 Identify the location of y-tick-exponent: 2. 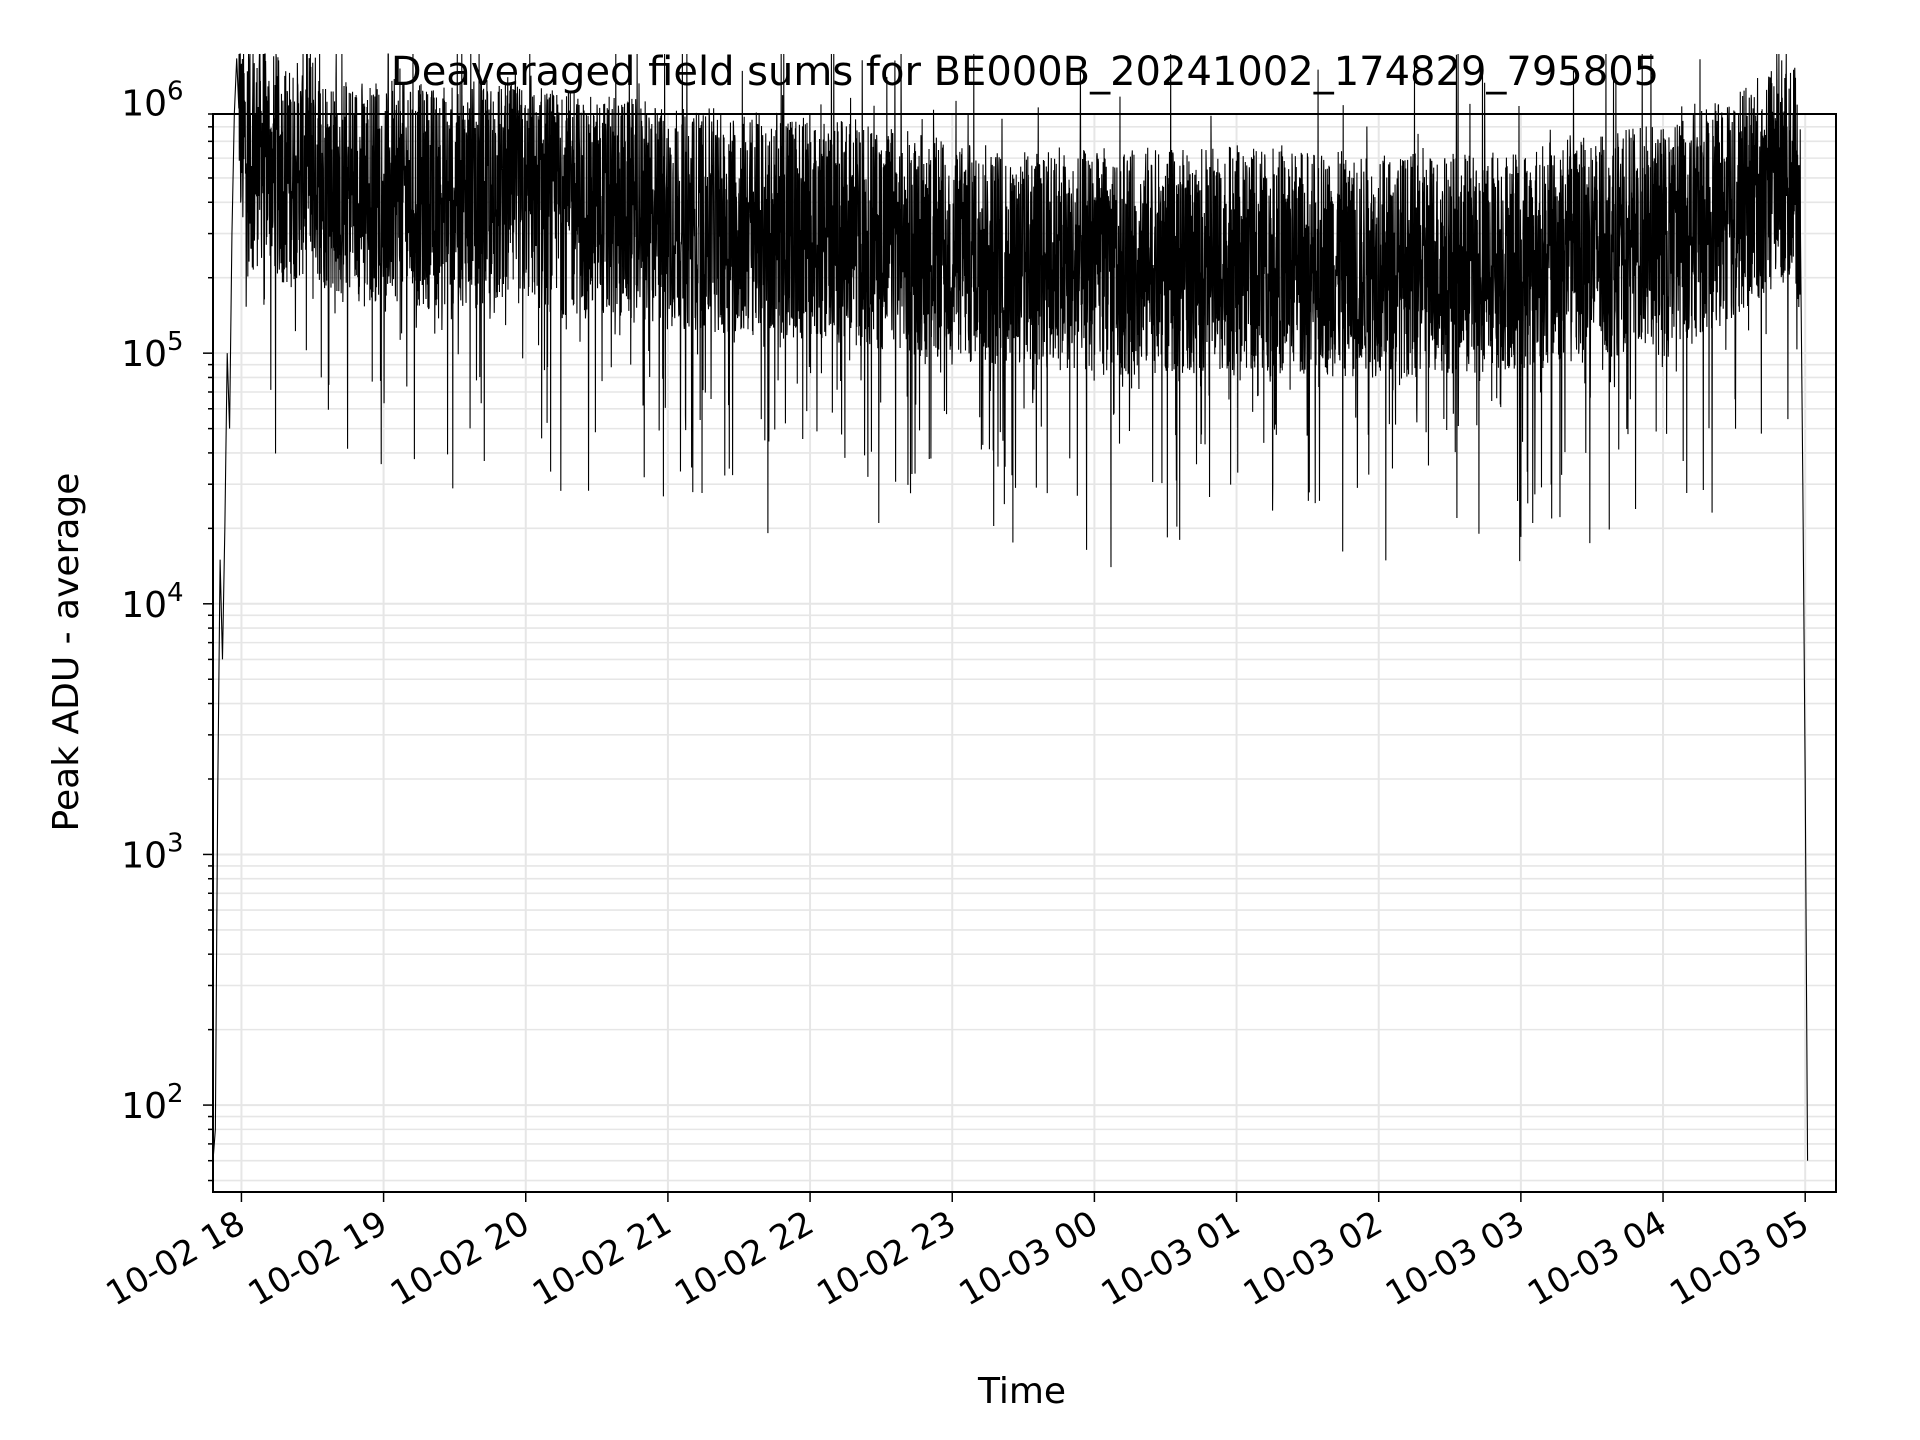
(175, 1094).